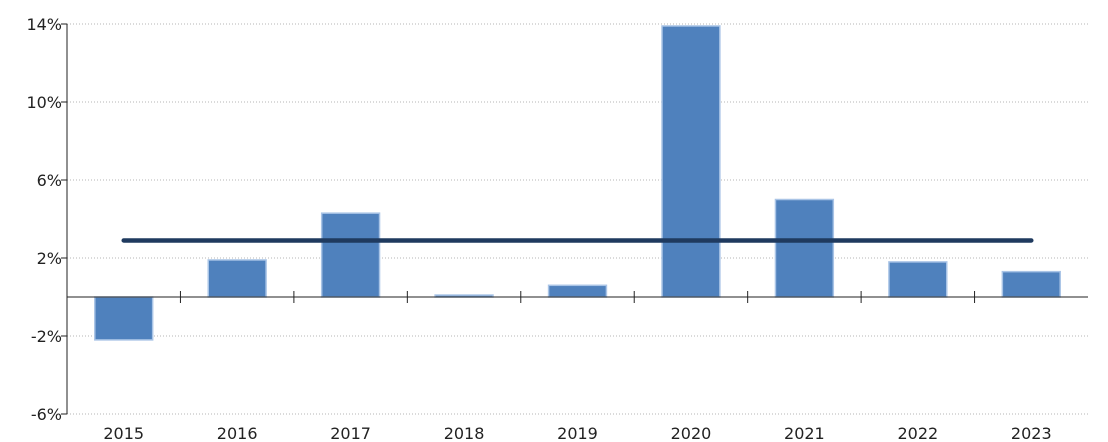 The width and height of the screenshot is (1108, 442). What do you see at coordinates (464, 433) in the screenshot?
I see `x-tick-label: 2018` at bounding box center [464, 433].